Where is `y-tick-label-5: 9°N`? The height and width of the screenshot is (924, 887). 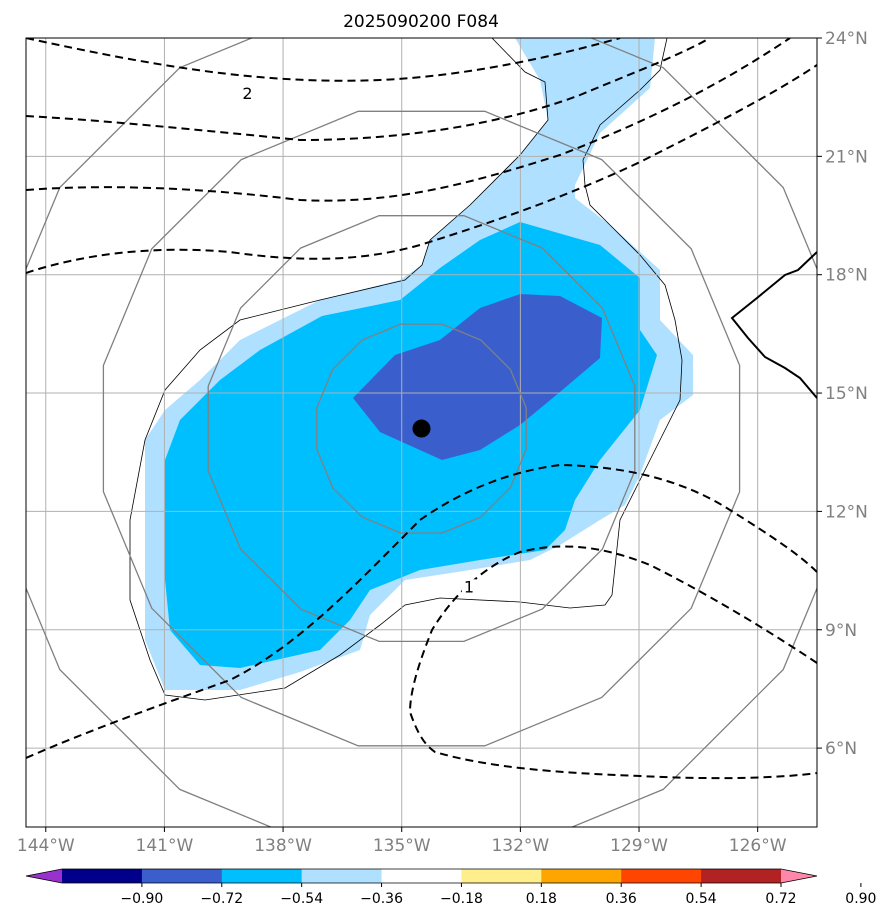 y-tick-label-5: 9°N is located at coordinates (841, 631).